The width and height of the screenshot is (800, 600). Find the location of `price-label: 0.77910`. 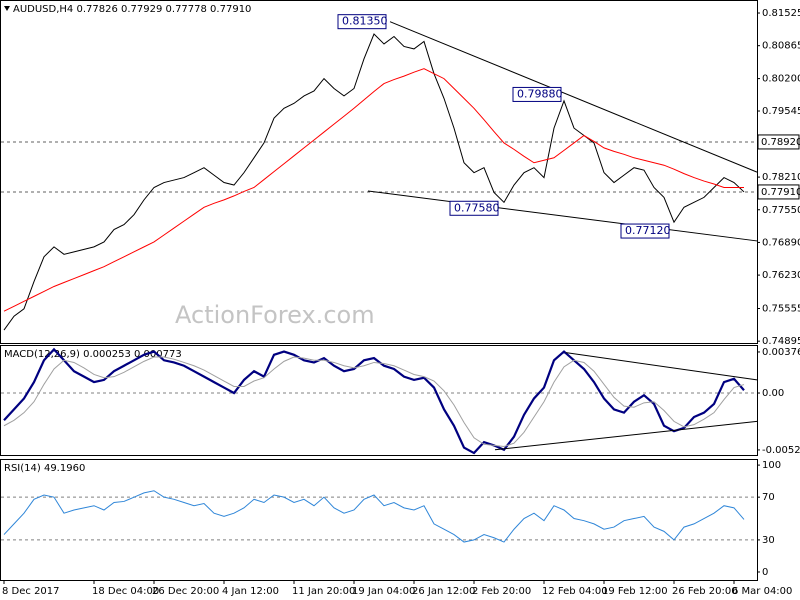

price-label: 0.77910 is located at coordinates (780, 192).